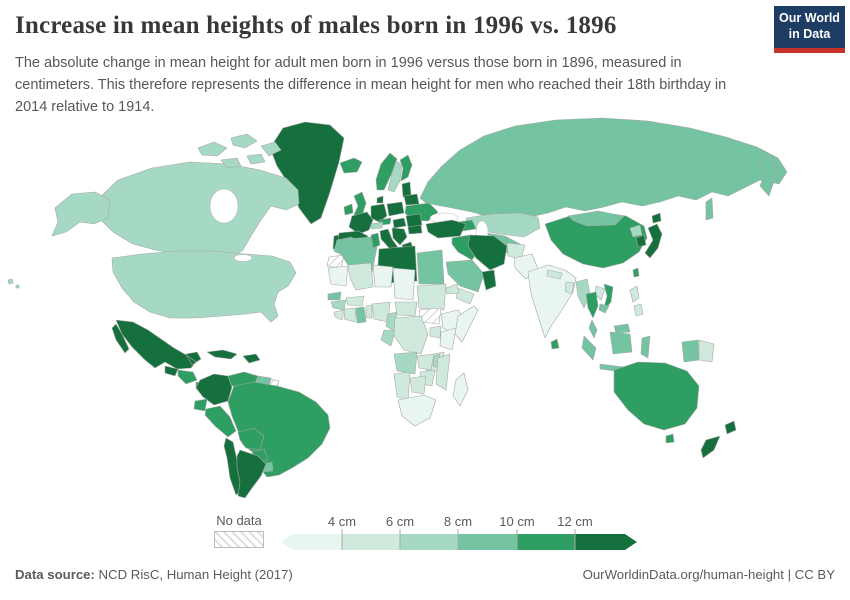 Image resolution: width=850 pixels, height=600 pixels. What do you see at coordinates (404, 284) in the screenshot?
I see `country-chad` at bounding box center [404, 284].